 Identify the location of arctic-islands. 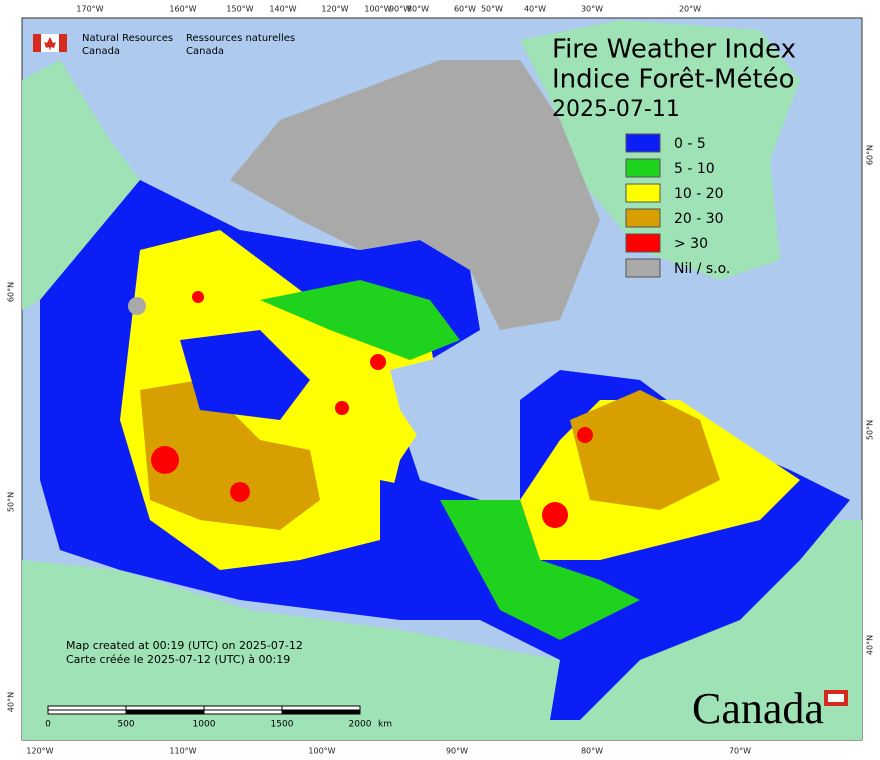
(415, 195).